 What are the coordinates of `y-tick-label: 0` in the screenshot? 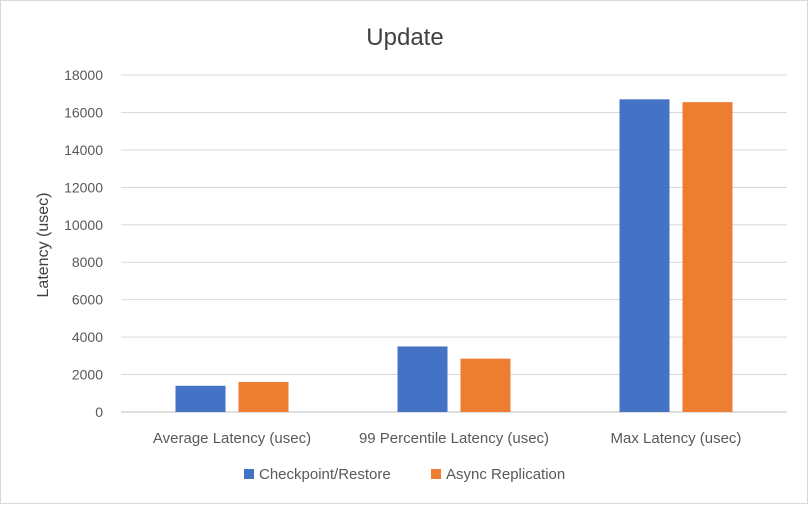 It's located at (99, 412).